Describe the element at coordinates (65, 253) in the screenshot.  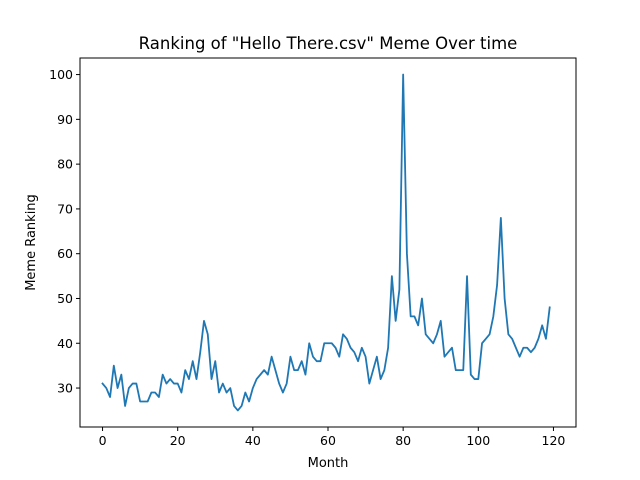
I see `y-tick-label: 60` at that location.